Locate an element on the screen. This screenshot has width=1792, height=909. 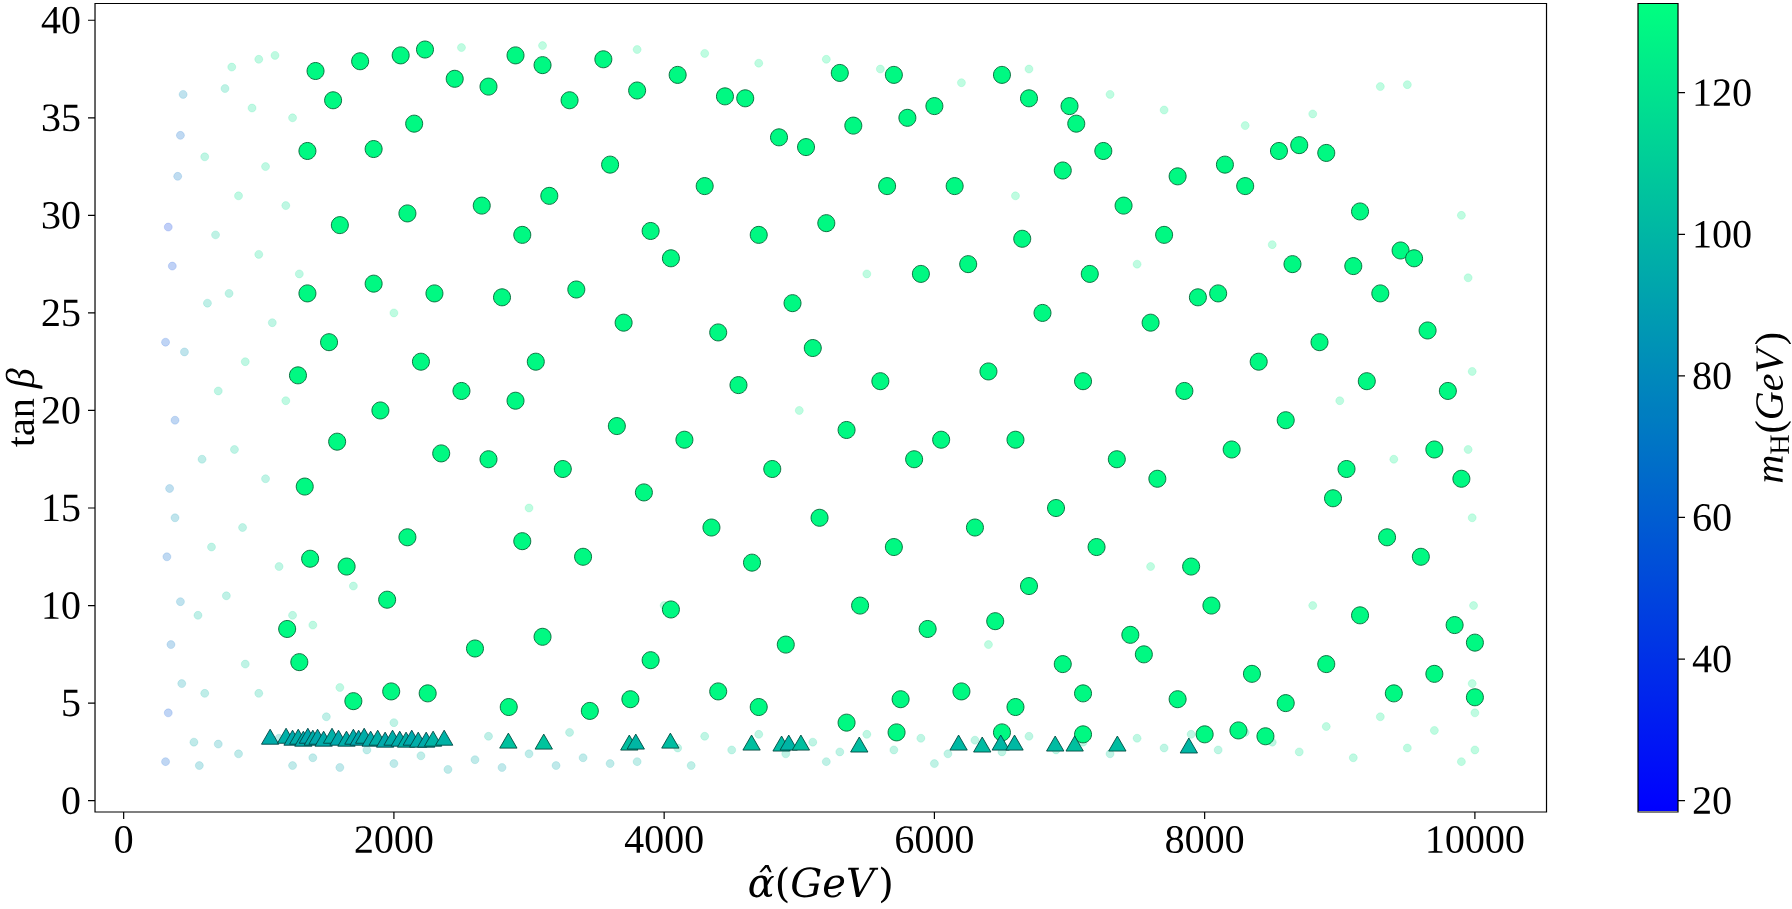
color-bar-title: m$_{H}$(GeV) is located at coordinates (1773, 408).